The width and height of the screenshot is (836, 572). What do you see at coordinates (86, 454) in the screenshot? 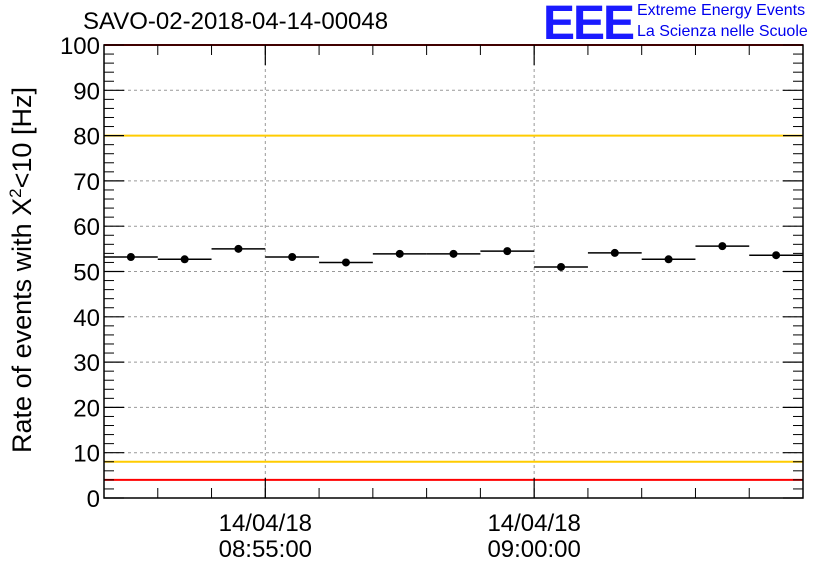
I see `y-tick-label: 10` at bounding box center [86, 454].